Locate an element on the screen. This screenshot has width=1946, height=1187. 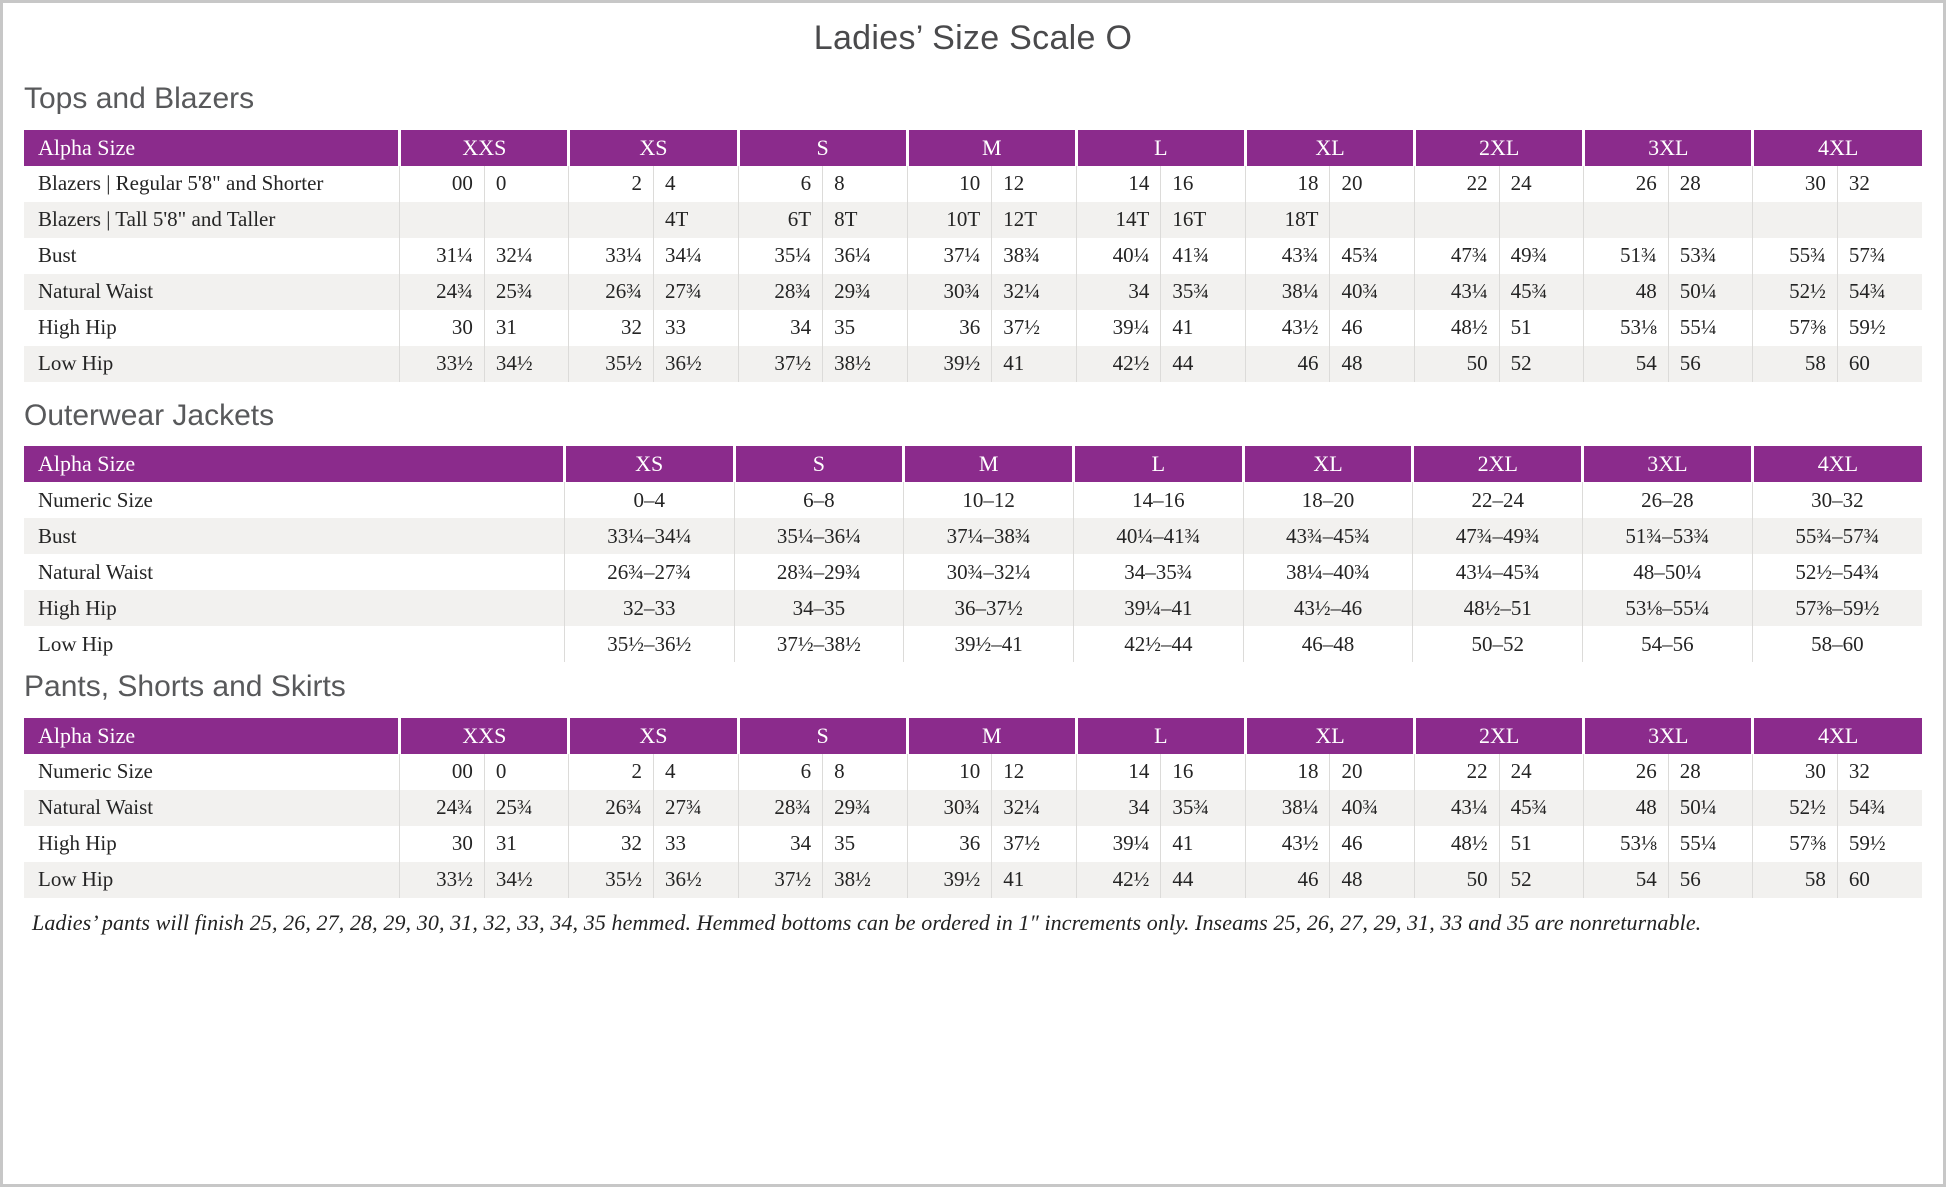
size-value-cell: 55¾–57¾ is located at coordinates (1836, 536).